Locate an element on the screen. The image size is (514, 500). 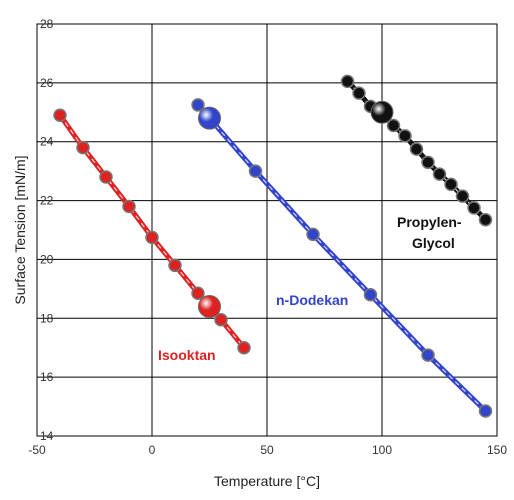
y-tick-label: 24 is located at coordinates (47, 142).